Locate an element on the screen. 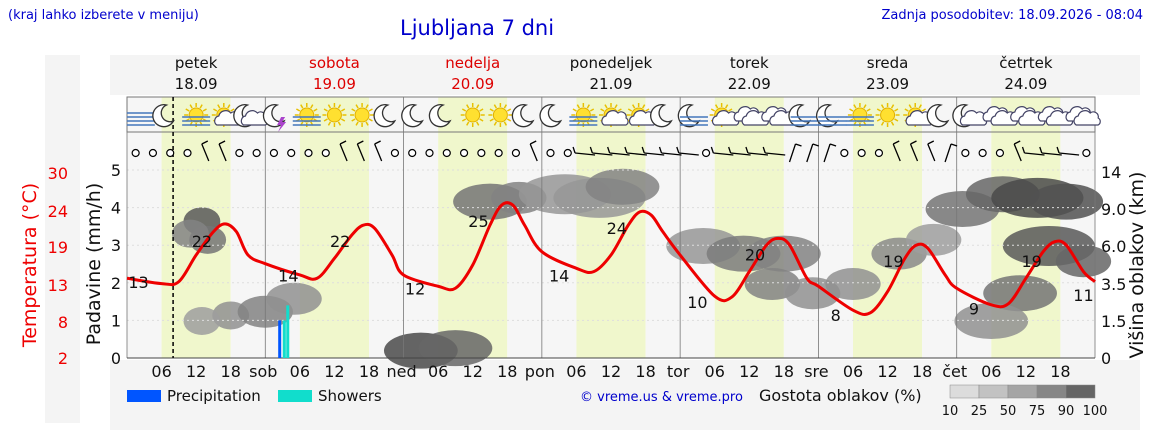 Image resolution: width=1152 pixels, height=443 pixels. cloud-moon-icon is located at coordinates (970, 116).